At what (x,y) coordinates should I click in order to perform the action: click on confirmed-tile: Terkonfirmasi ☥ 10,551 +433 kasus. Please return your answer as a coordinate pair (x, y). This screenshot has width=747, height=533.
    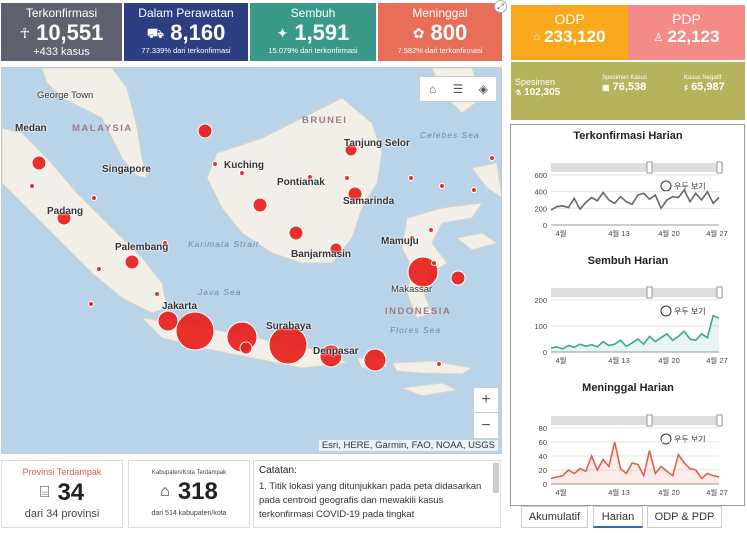
    Looking at the image, I should click on (61, 32).